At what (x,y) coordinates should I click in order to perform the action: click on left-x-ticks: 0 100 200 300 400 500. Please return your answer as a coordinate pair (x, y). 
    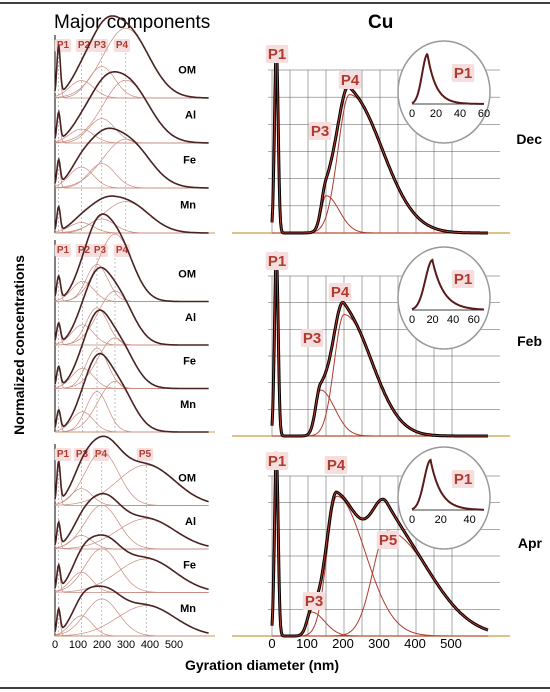
    Looking at the image, I should click on (117, 645).